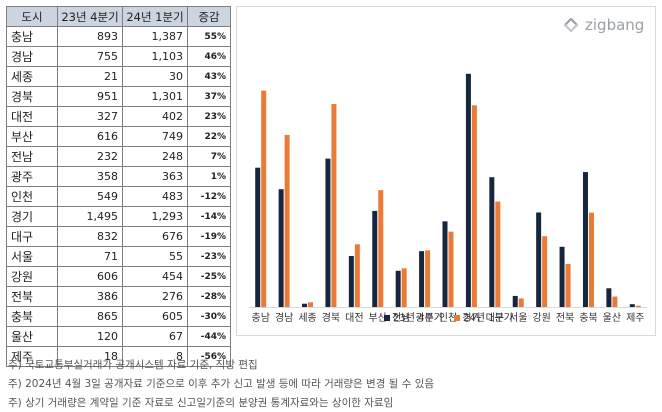 This screenshot has width=662, height=412. I want to click on row-change: 7%, so click(209, 156).